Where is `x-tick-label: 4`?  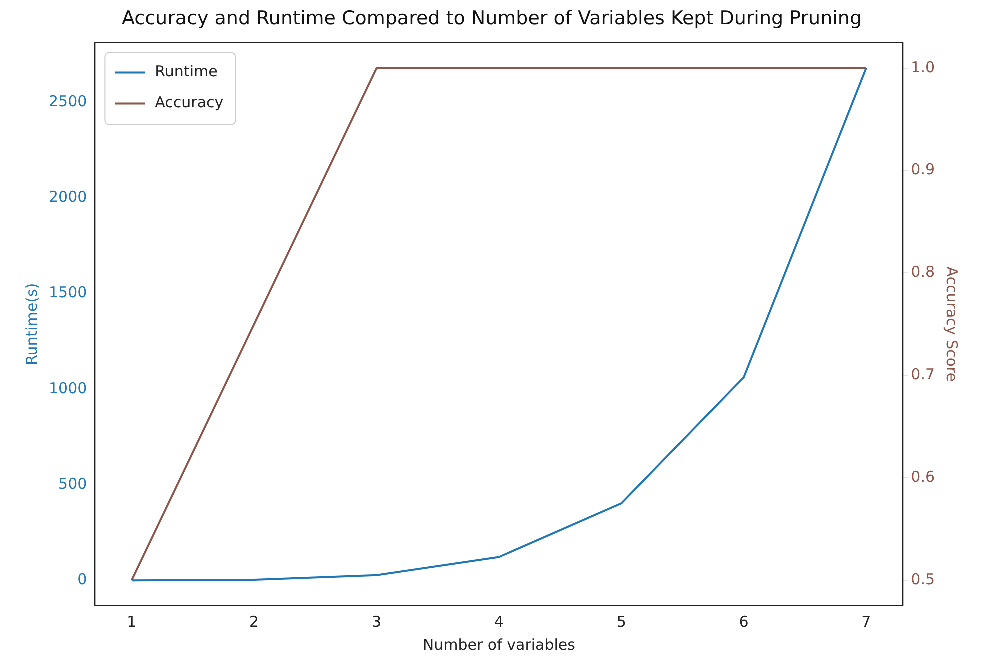 x-tick-label: 4 is located at coordinates (499, 621).